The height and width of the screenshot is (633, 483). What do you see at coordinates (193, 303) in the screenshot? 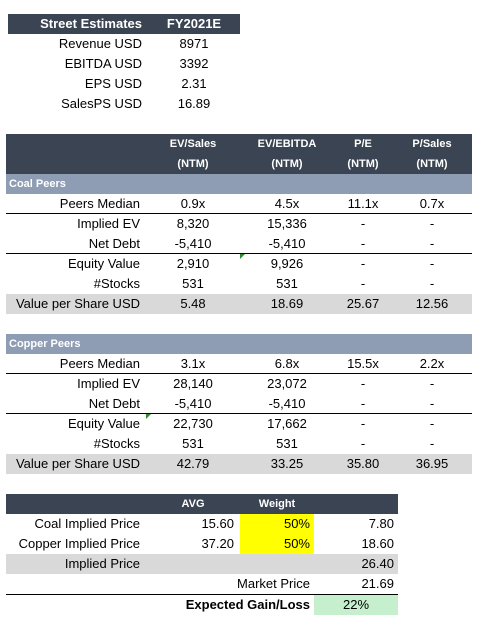
I see `cell: 5.48` at bounding box center [193, 303].